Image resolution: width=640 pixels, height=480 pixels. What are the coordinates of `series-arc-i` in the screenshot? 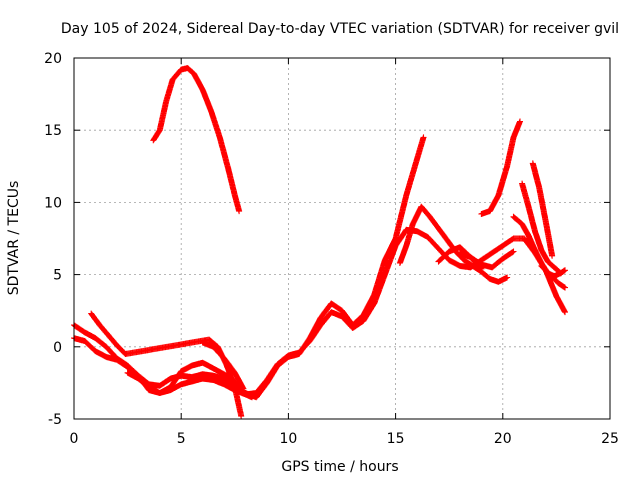 It's located at (542, 209).